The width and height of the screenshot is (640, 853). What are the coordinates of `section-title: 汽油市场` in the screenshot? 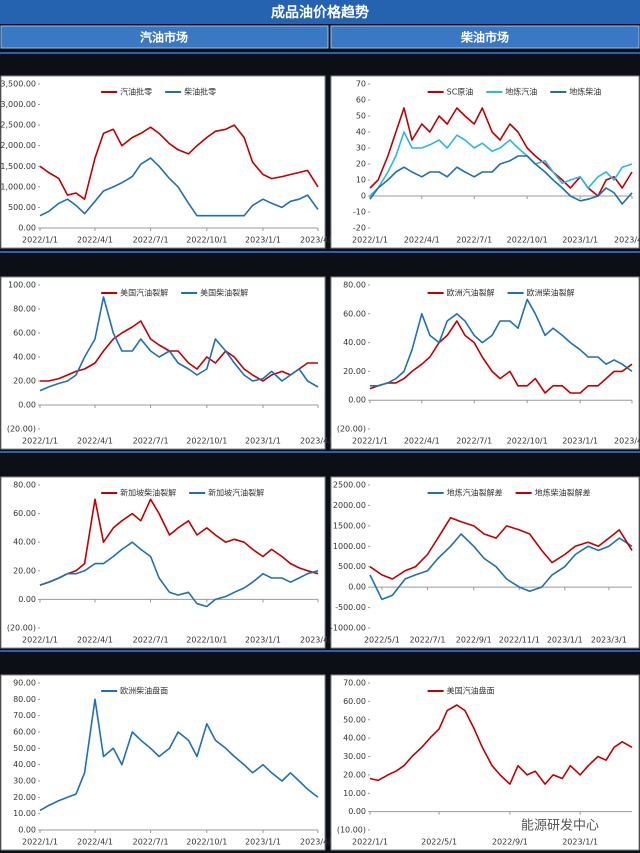 It's located at (164, 37).